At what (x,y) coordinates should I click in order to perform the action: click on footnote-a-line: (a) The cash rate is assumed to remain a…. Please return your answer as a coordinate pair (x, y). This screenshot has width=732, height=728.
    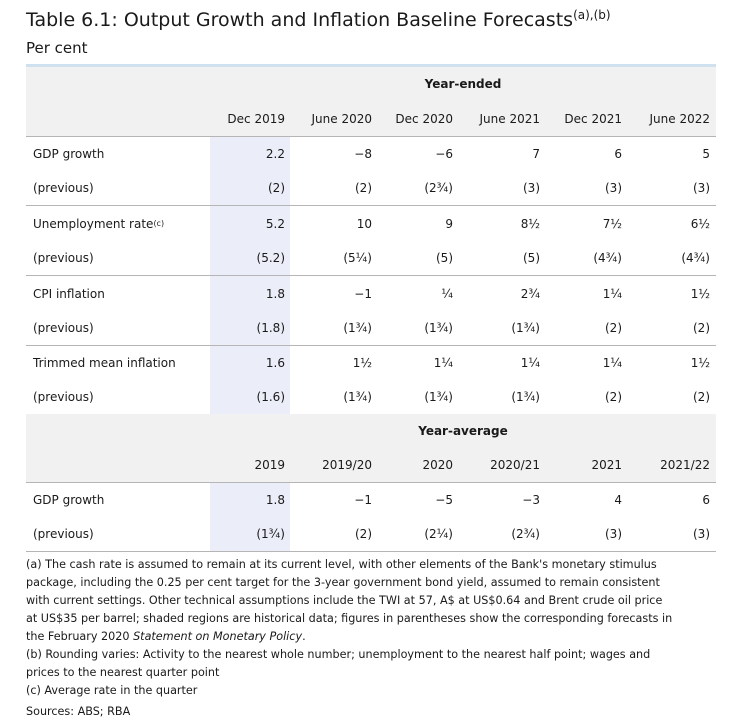
    Looking at the image, I should click on (341, 564).